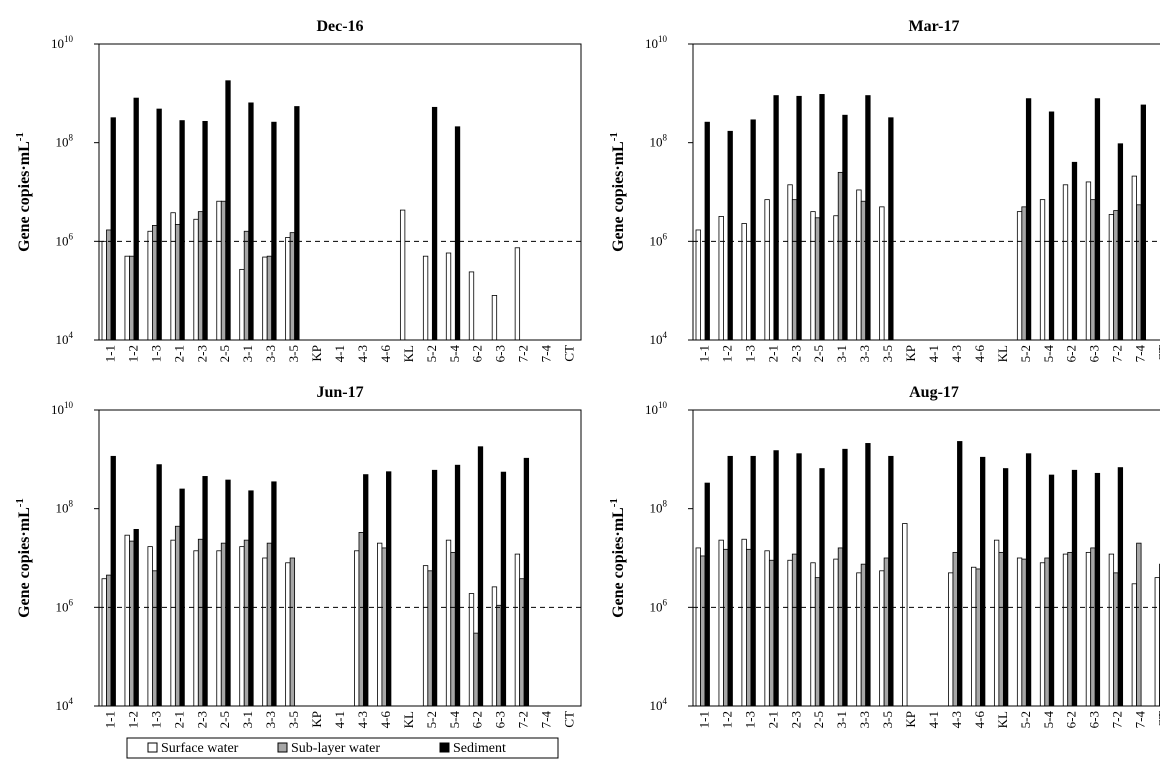  Describe the element at coordinates (1157, 642) in the screenshot. I see `bar-surface-water-CT` at that location.